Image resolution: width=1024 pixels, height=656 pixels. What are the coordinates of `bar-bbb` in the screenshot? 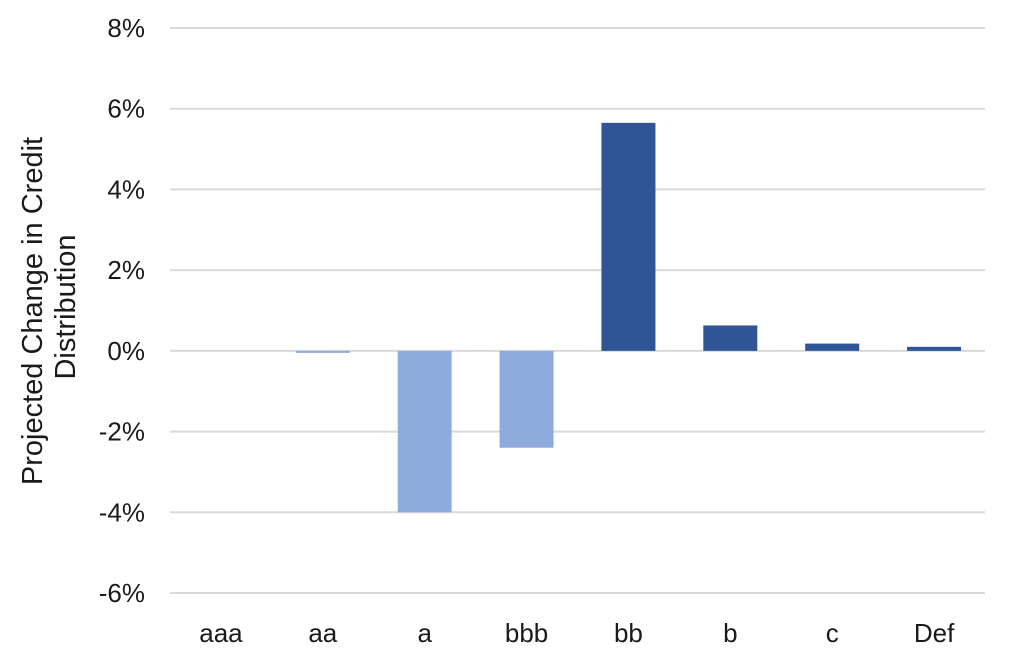 It's located at (526, 399).